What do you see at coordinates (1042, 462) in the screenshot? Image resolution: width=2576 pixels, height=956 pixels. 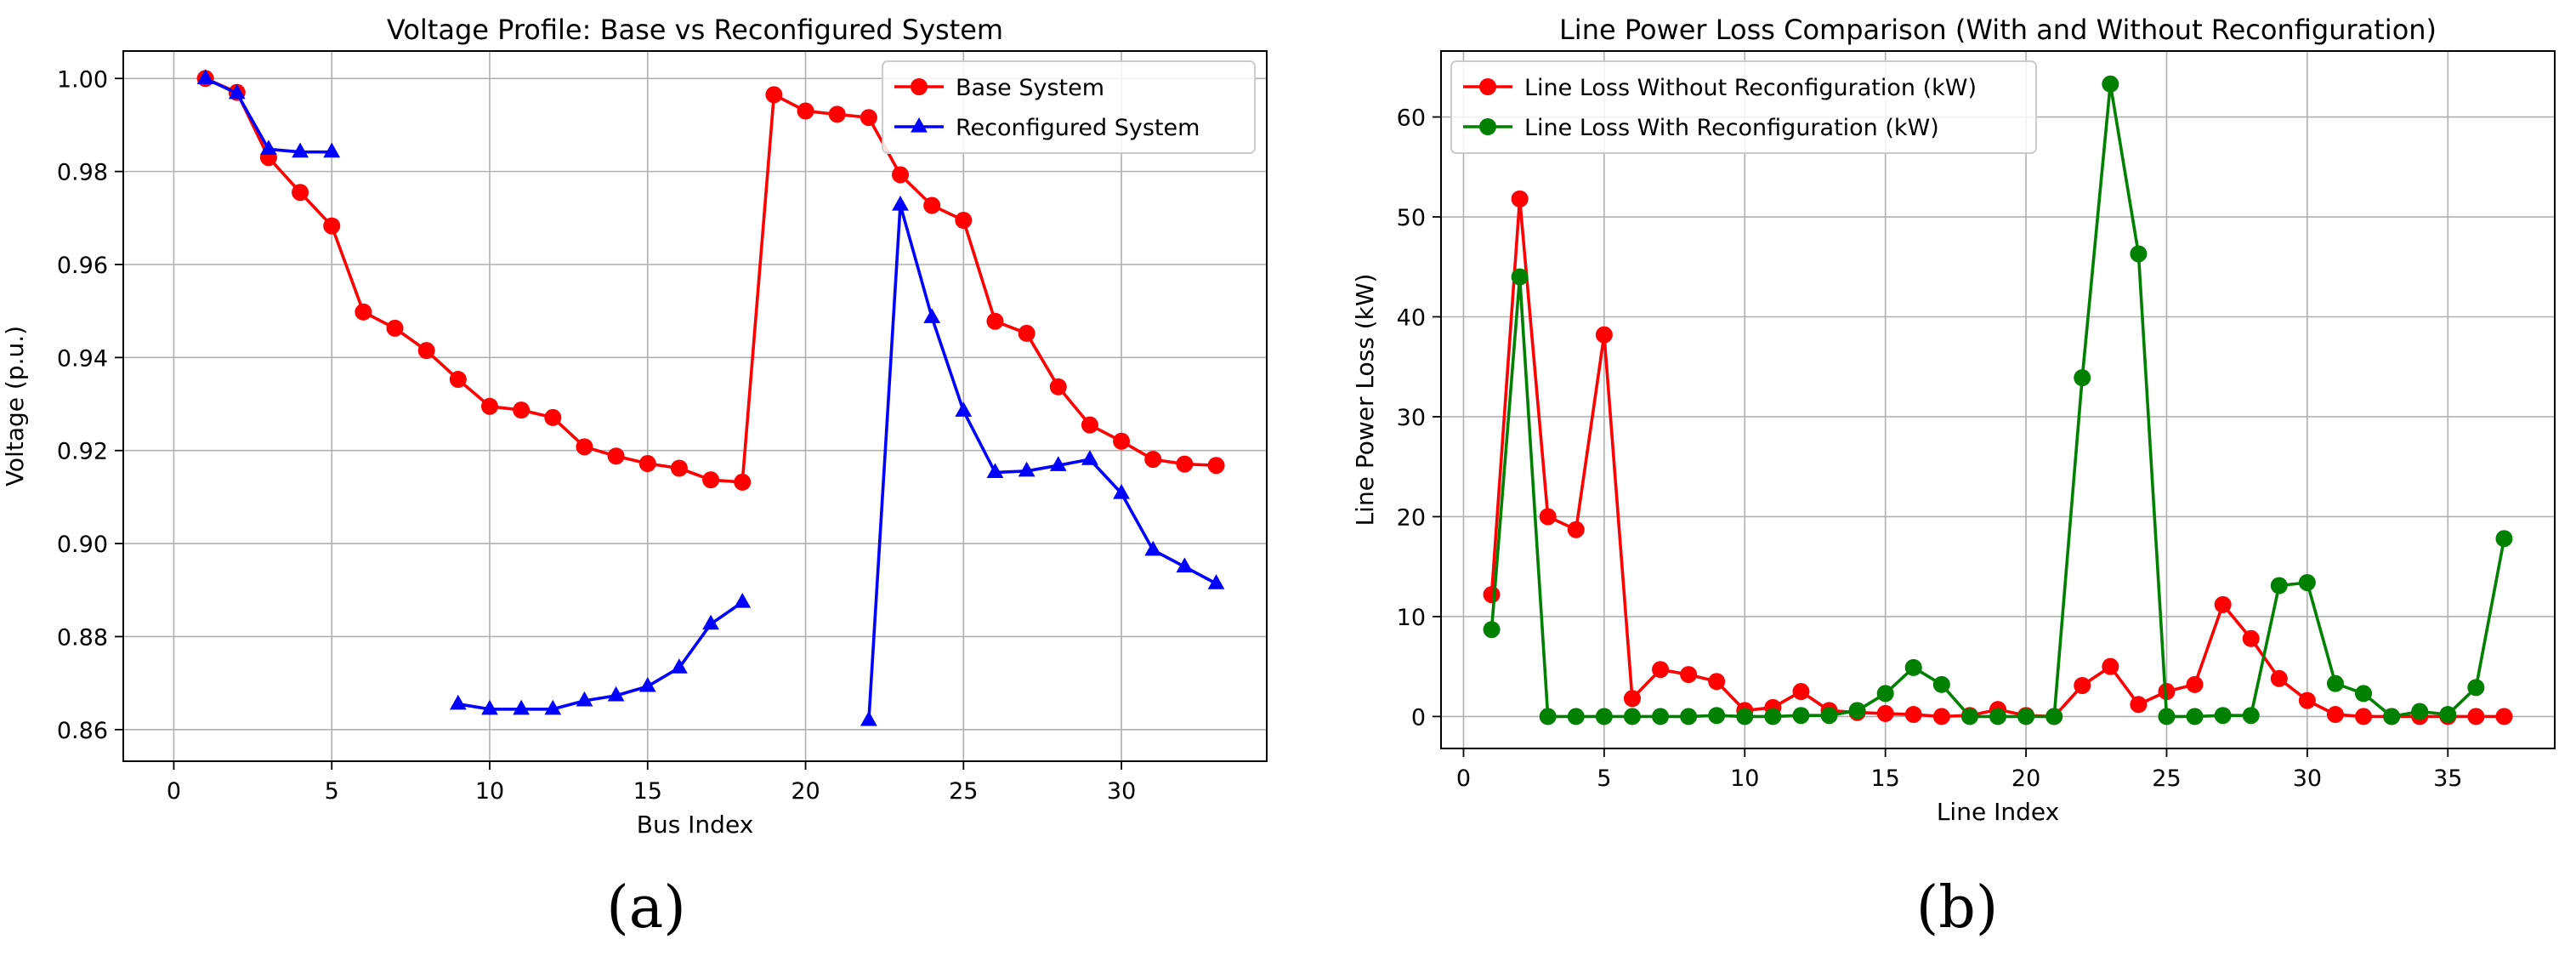 I see `series-line` at bounding box center [1042, 462].